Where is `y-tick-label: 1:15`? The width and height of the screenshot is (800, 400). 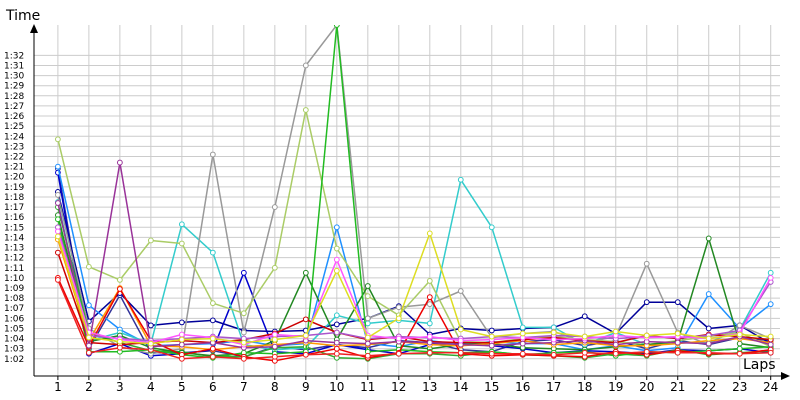
y-tick-label: 1:15 is located at coordinates (14, 228).